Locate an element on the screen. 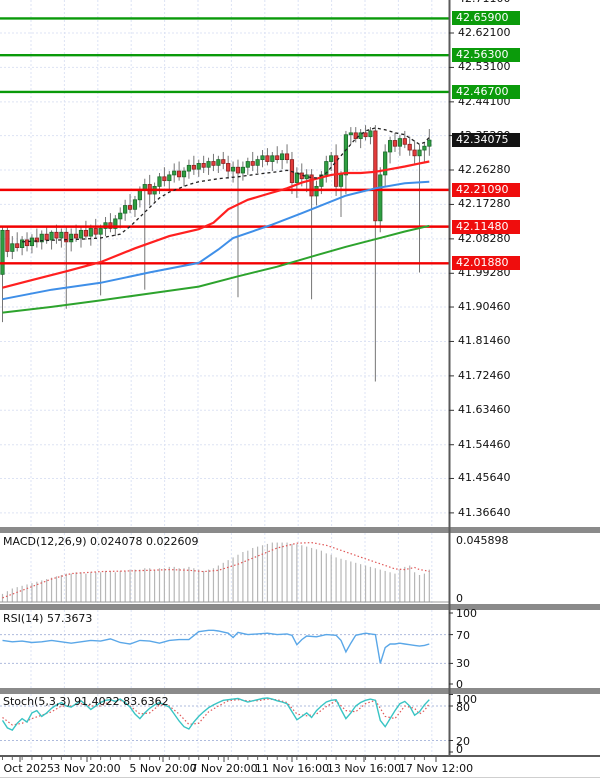 The image size is (600, 779). ma-fast-line is located at coordinates (216, 224).